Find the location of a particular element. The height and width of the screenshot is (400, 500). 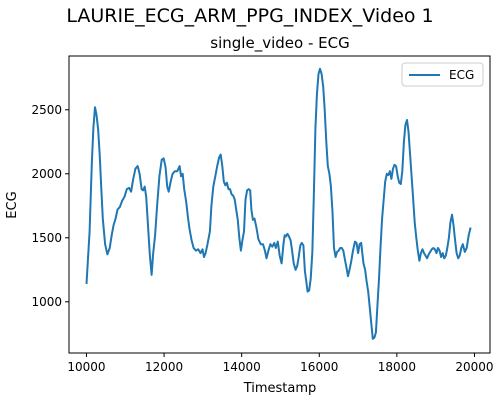

y-tick-label: 2500 is located at coordinates (46, 110).